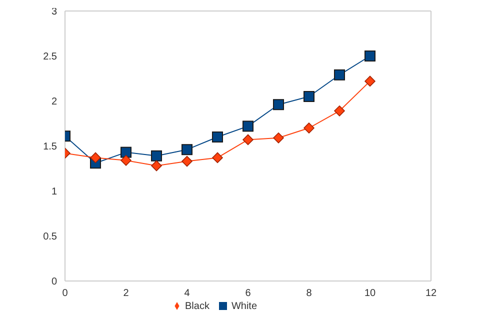  What do you see at coordinates (370, 294) in the screenshot?
I see `x-tick-label: 10` at bounding box center [370, 294].